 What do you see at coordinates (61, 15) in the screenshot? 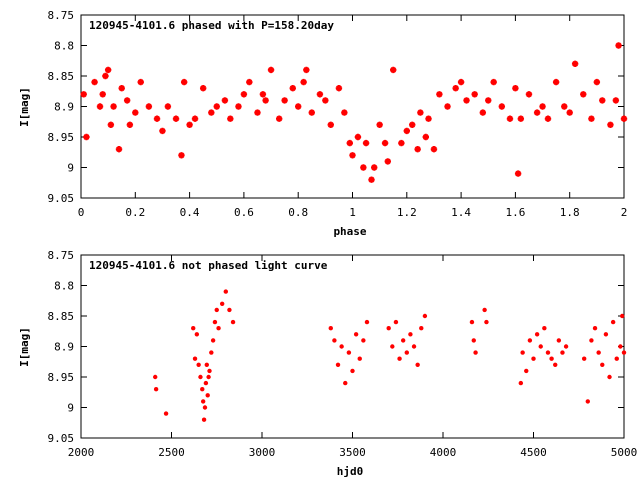
I see `phased-y-tick-label: 8.75` at bounding box center [61, 15].